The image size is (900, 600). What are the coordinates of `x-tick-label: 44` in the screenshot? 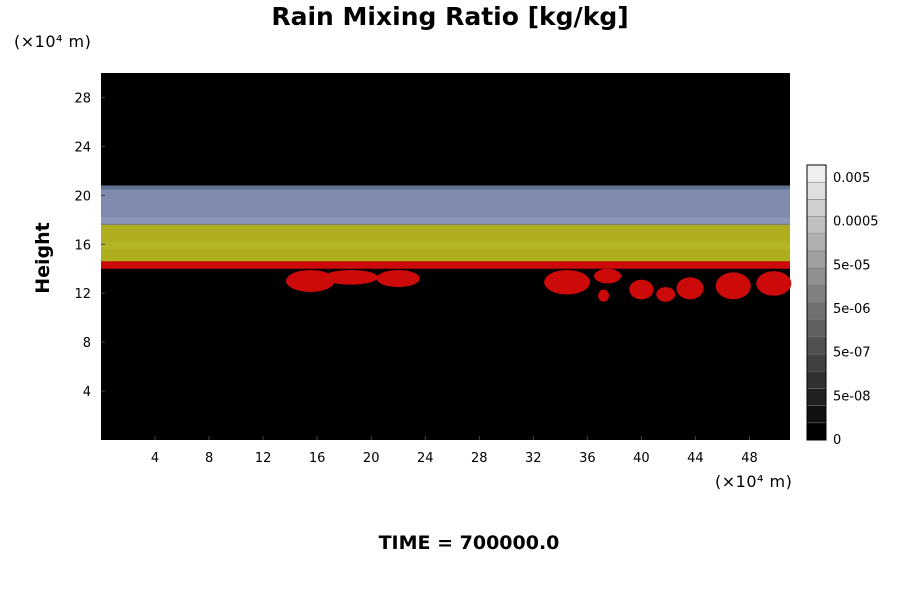 It's located at (695, 458).